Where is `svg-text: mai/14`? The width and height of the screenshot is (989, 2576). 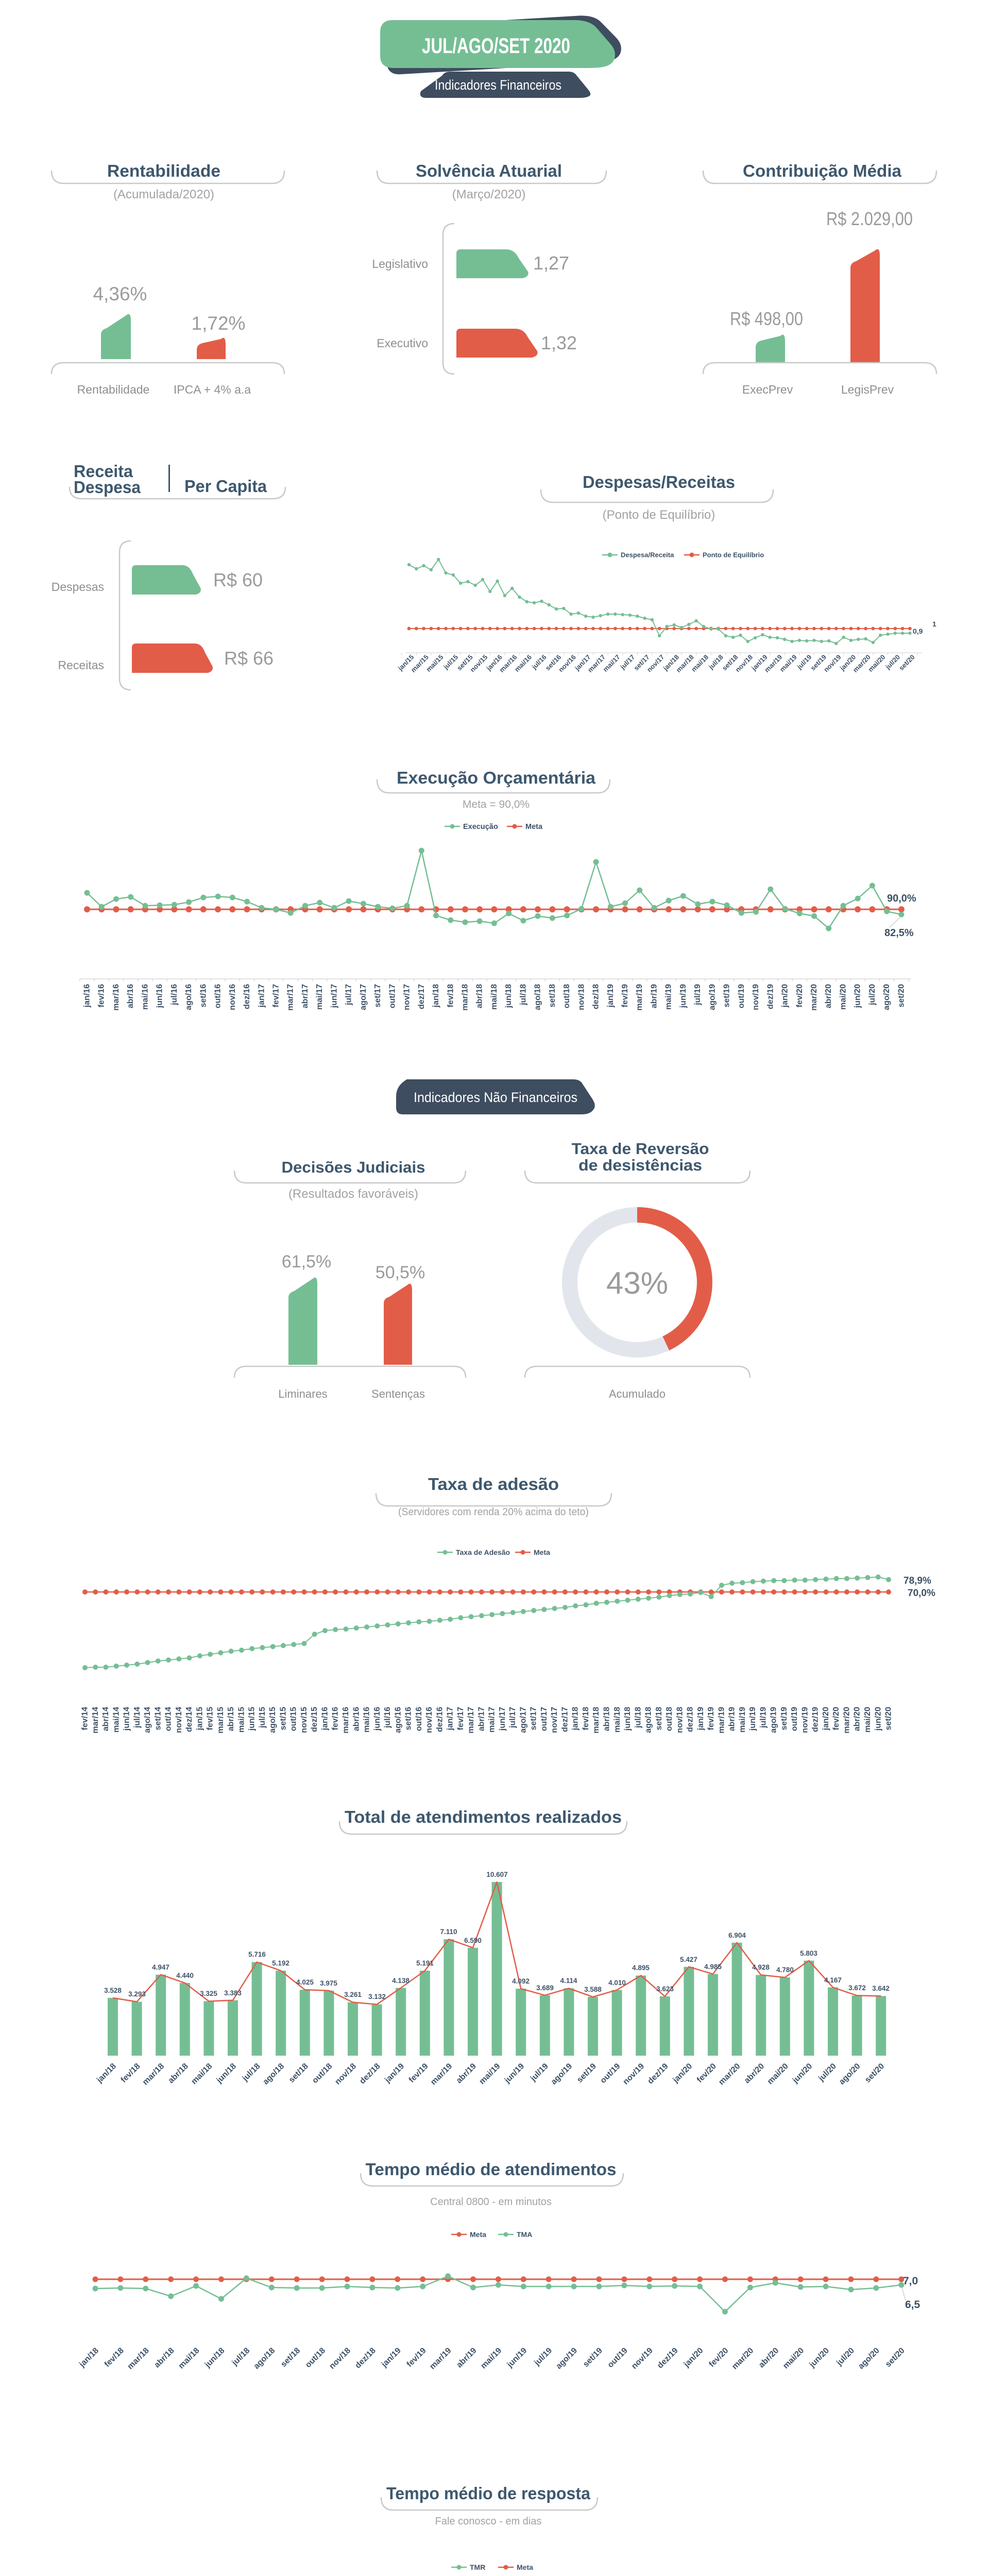 svg-text: mai/14 is located at coordinates (116, 1720).